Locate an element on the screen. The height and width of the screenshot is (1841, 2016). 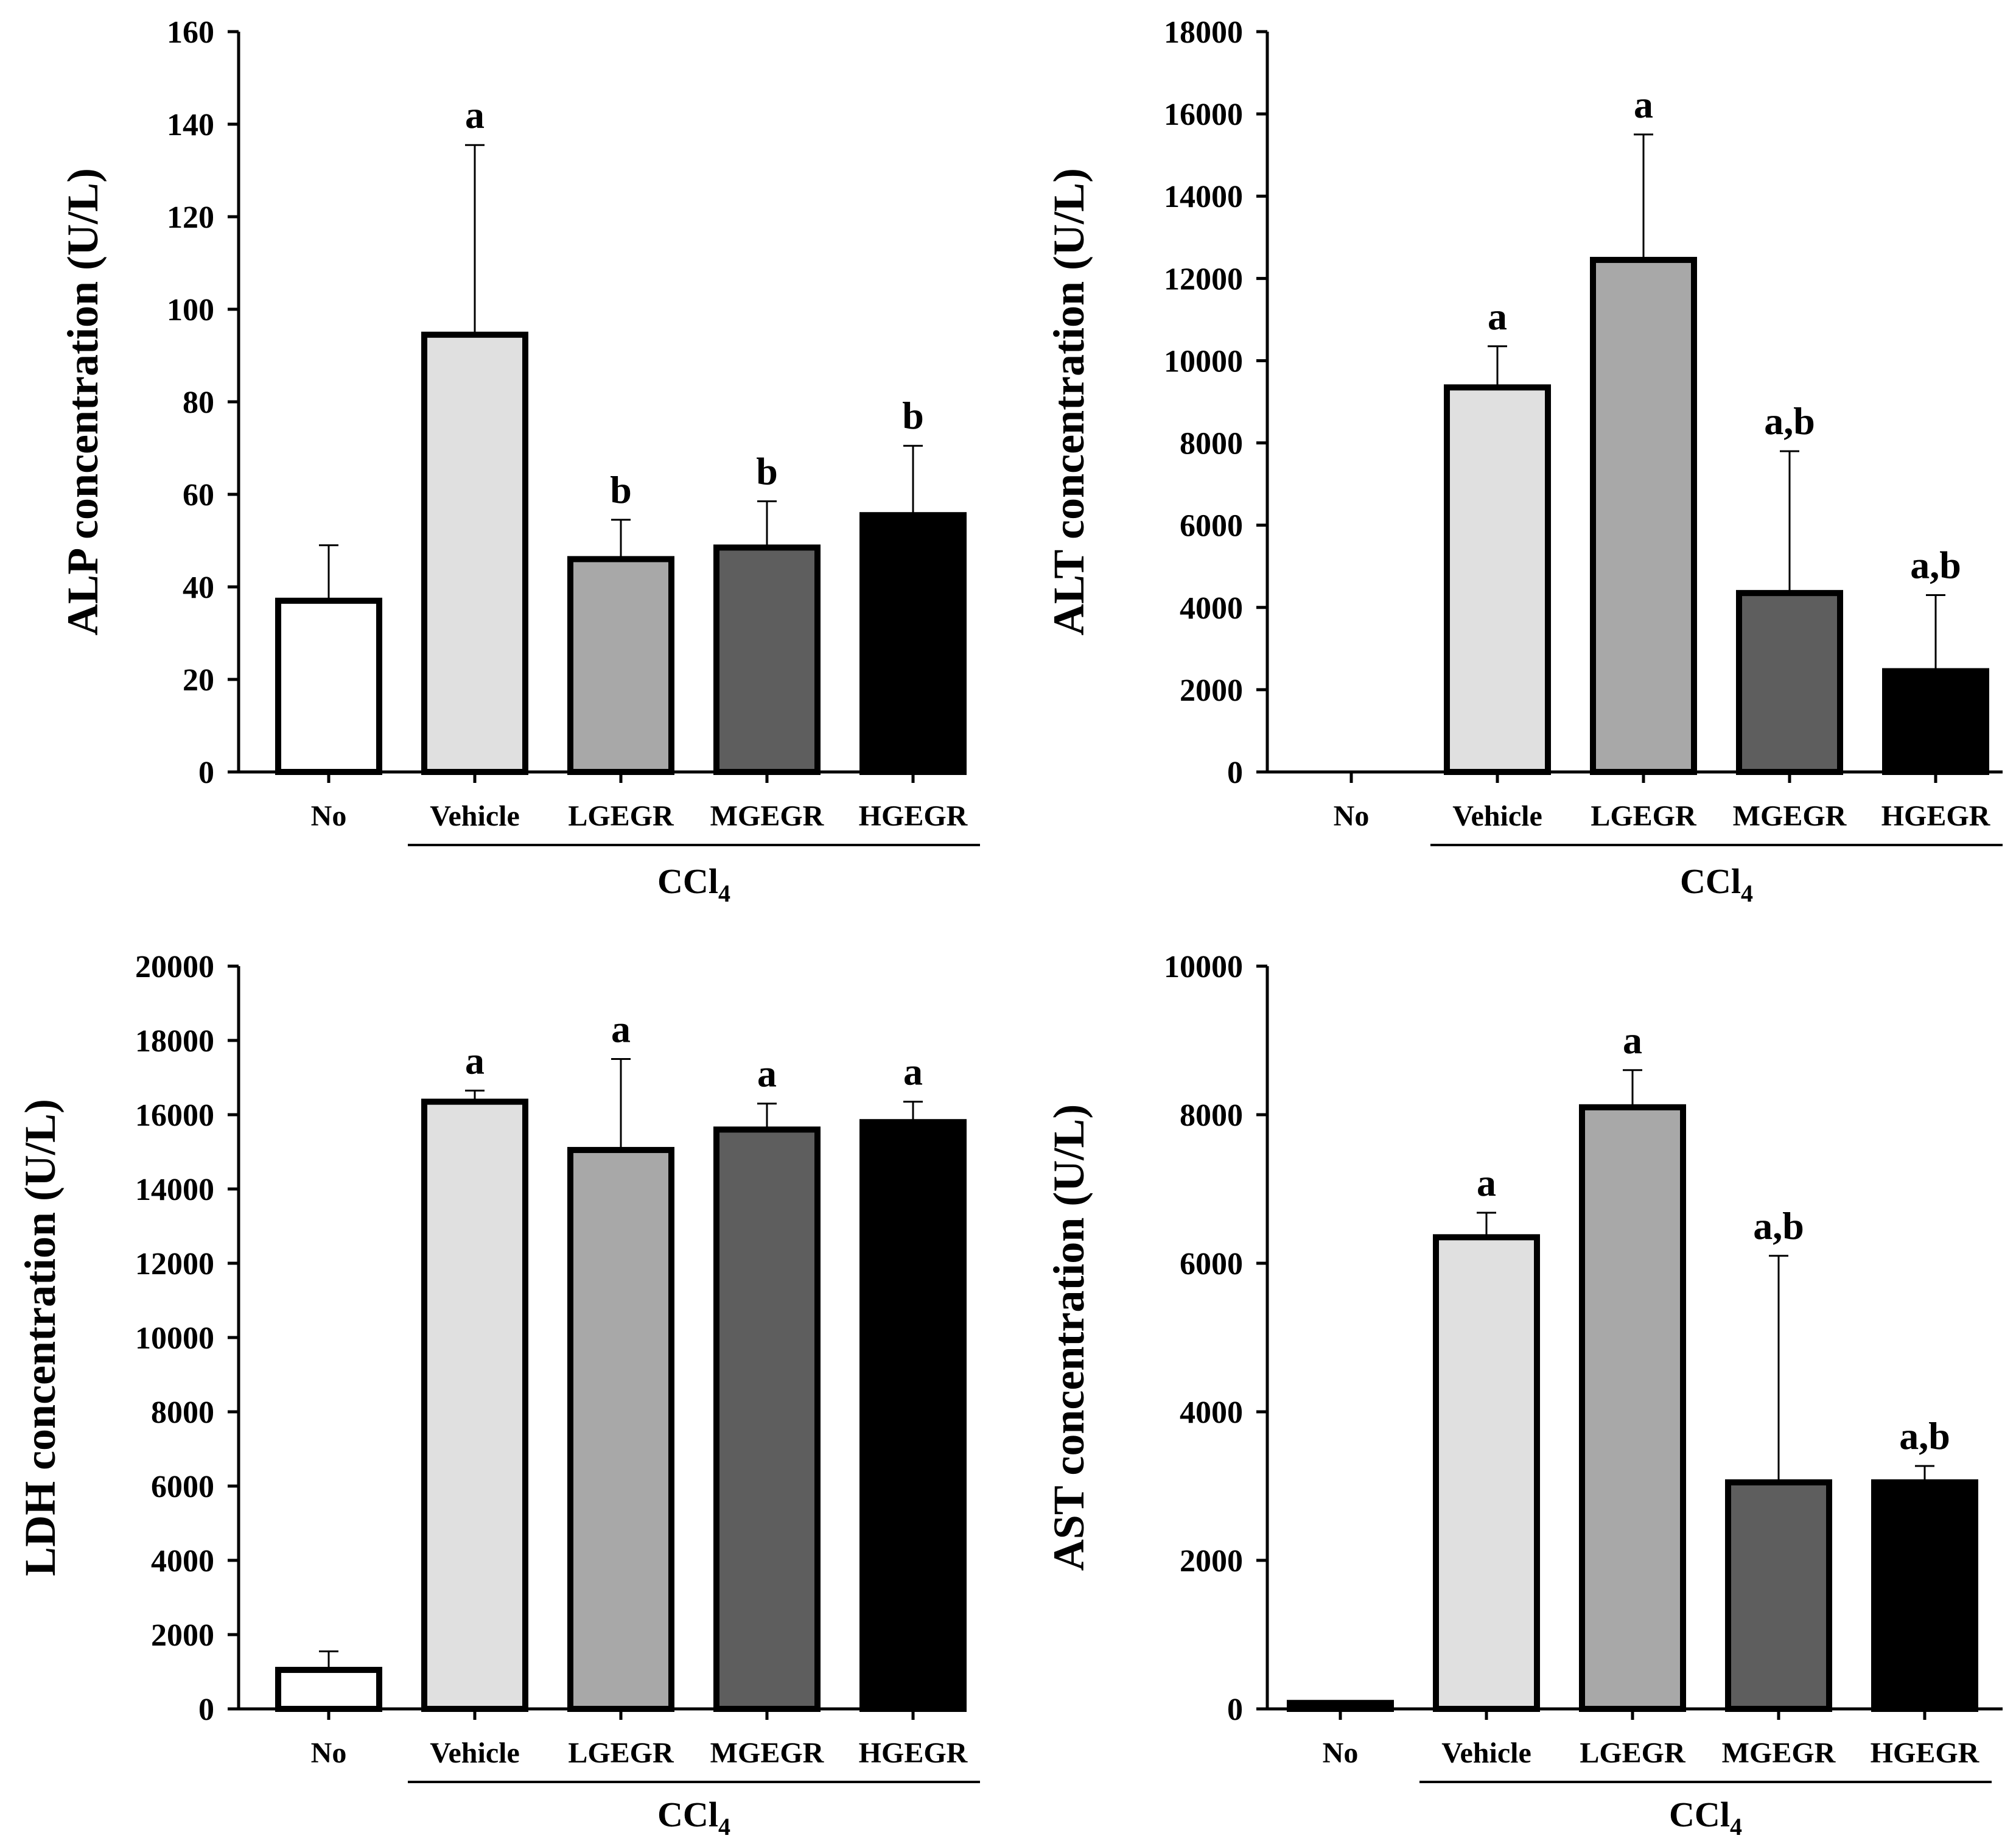
y-tick-label: 100 is located at coordinates (191, 310).